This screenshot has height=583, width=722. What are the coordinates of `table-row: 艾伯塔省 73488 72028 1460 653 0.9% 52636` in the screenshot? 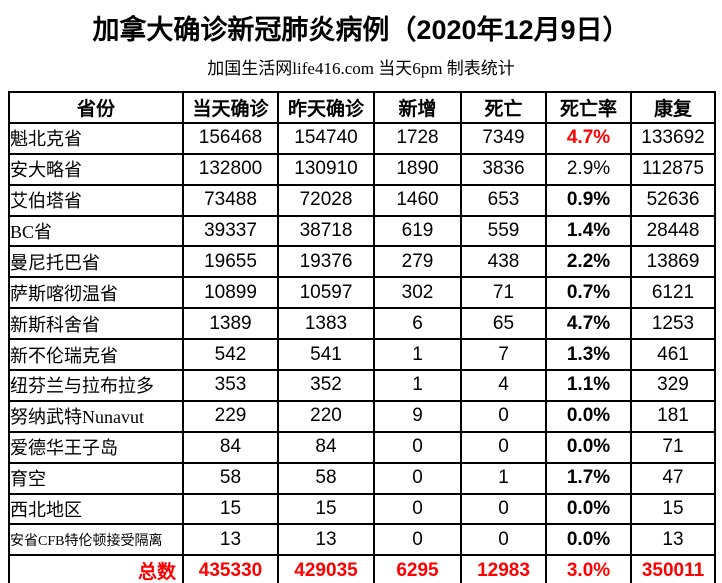 It's located at (362, 200).